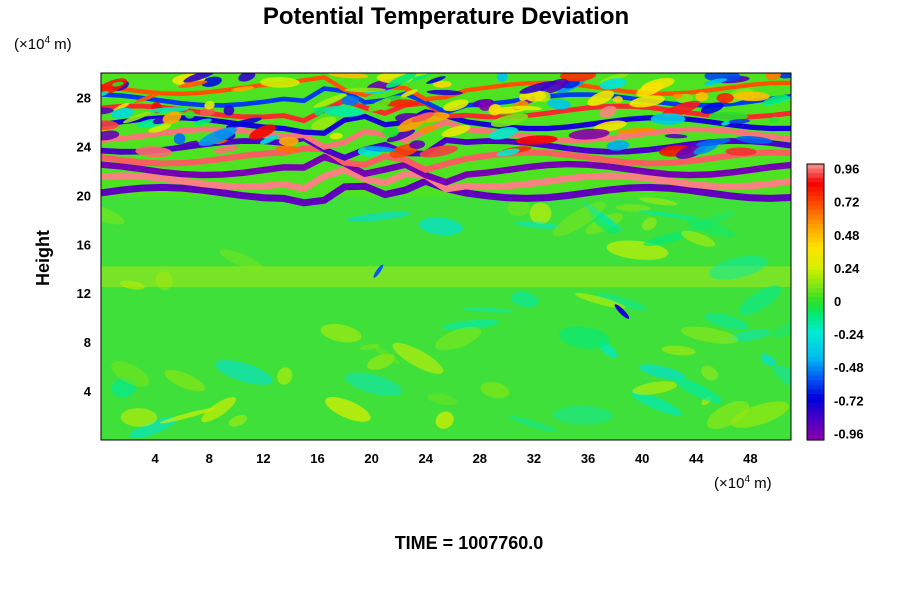 The image size is (900, 600). Describe the element at coordinates (455, 458) in the screenshot. I see `x-axis-ticks: 4 8 12 16 20 24 28 32 36 40 44 48` at that location.